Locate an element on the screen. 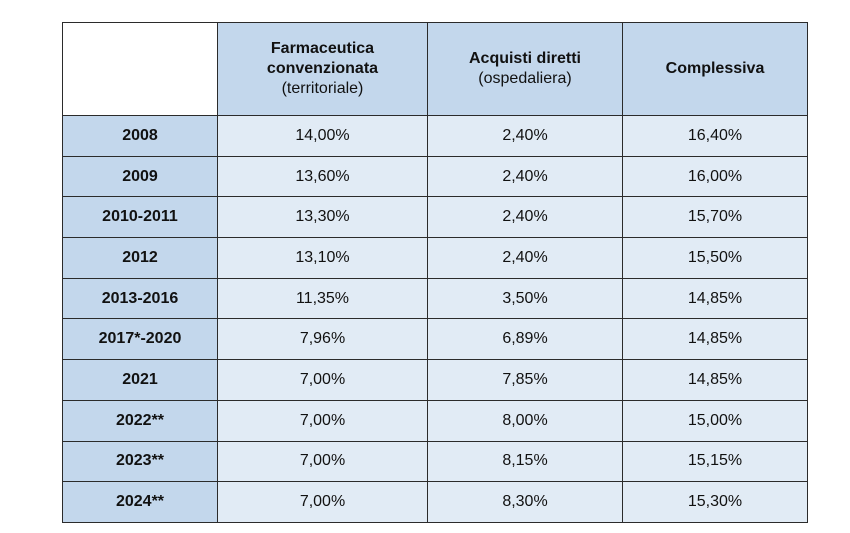  row-header-period: 2017*-2020 is located at coordinates (140, 339).